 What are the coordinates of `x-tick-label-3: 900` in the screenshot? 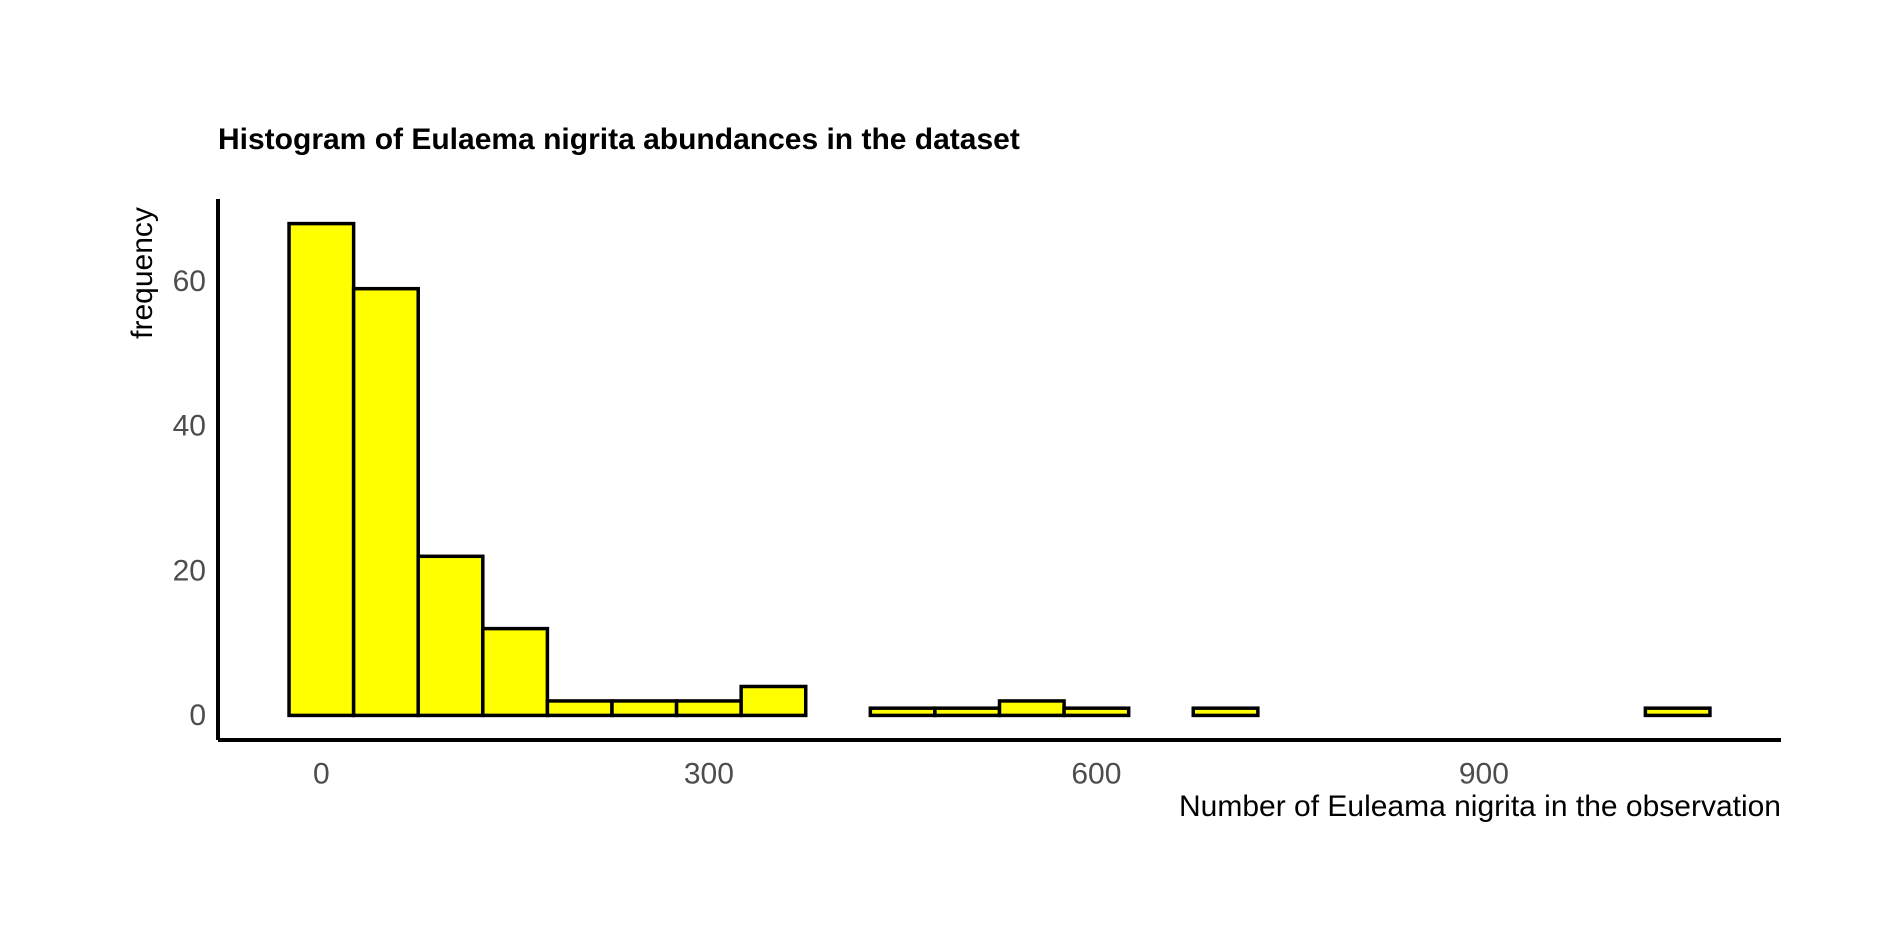 It's located at (1484, 774).